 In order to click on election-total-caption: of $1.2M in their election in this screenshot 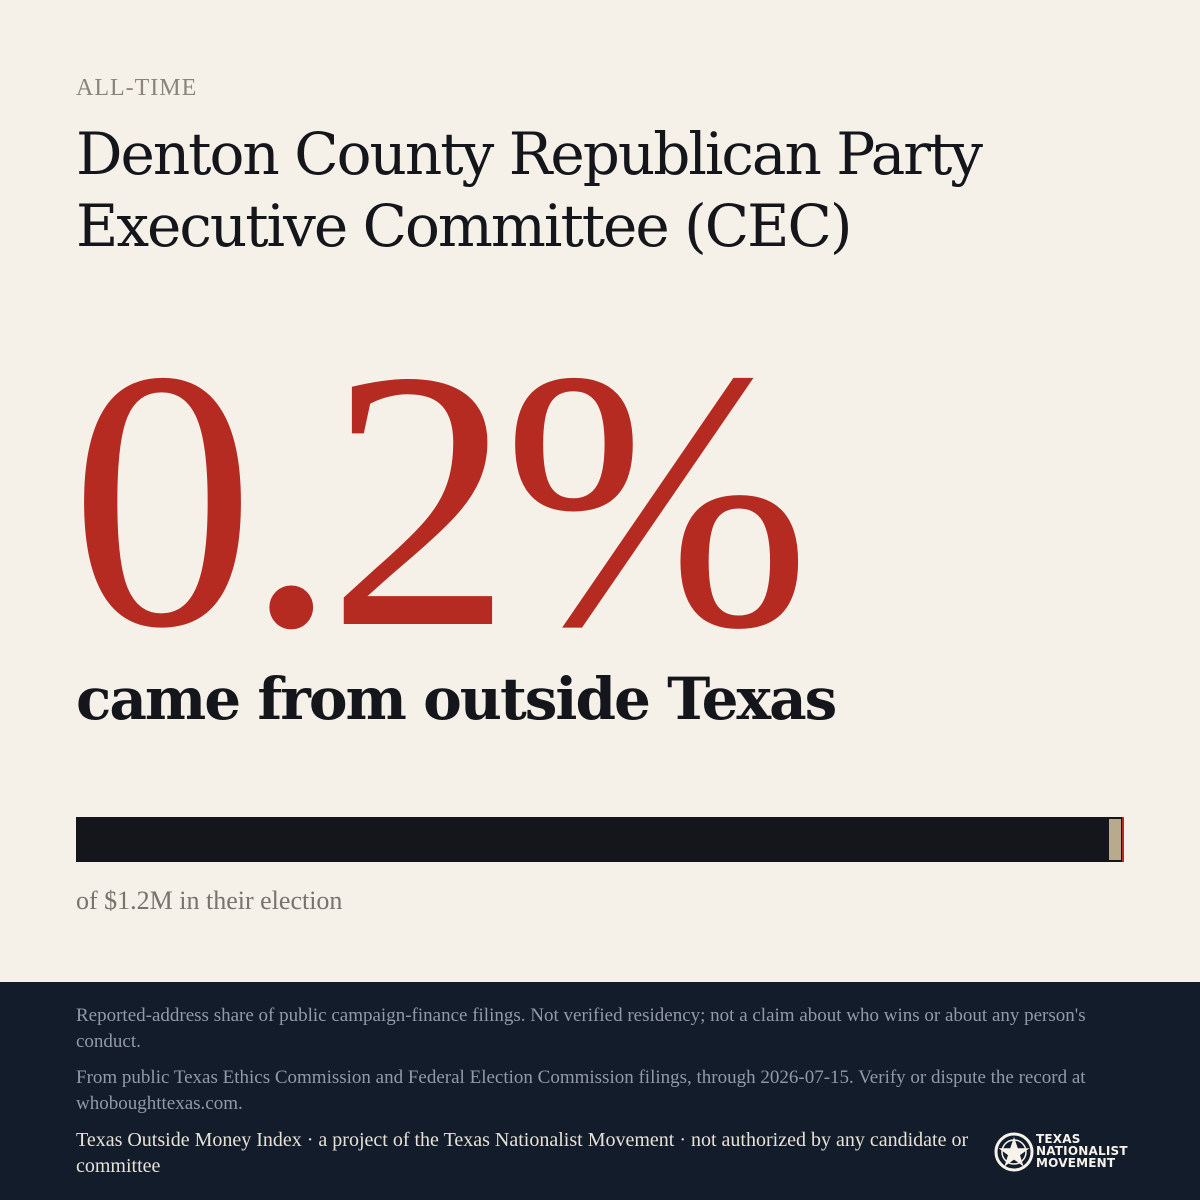, I will do `click(209, 900)`.